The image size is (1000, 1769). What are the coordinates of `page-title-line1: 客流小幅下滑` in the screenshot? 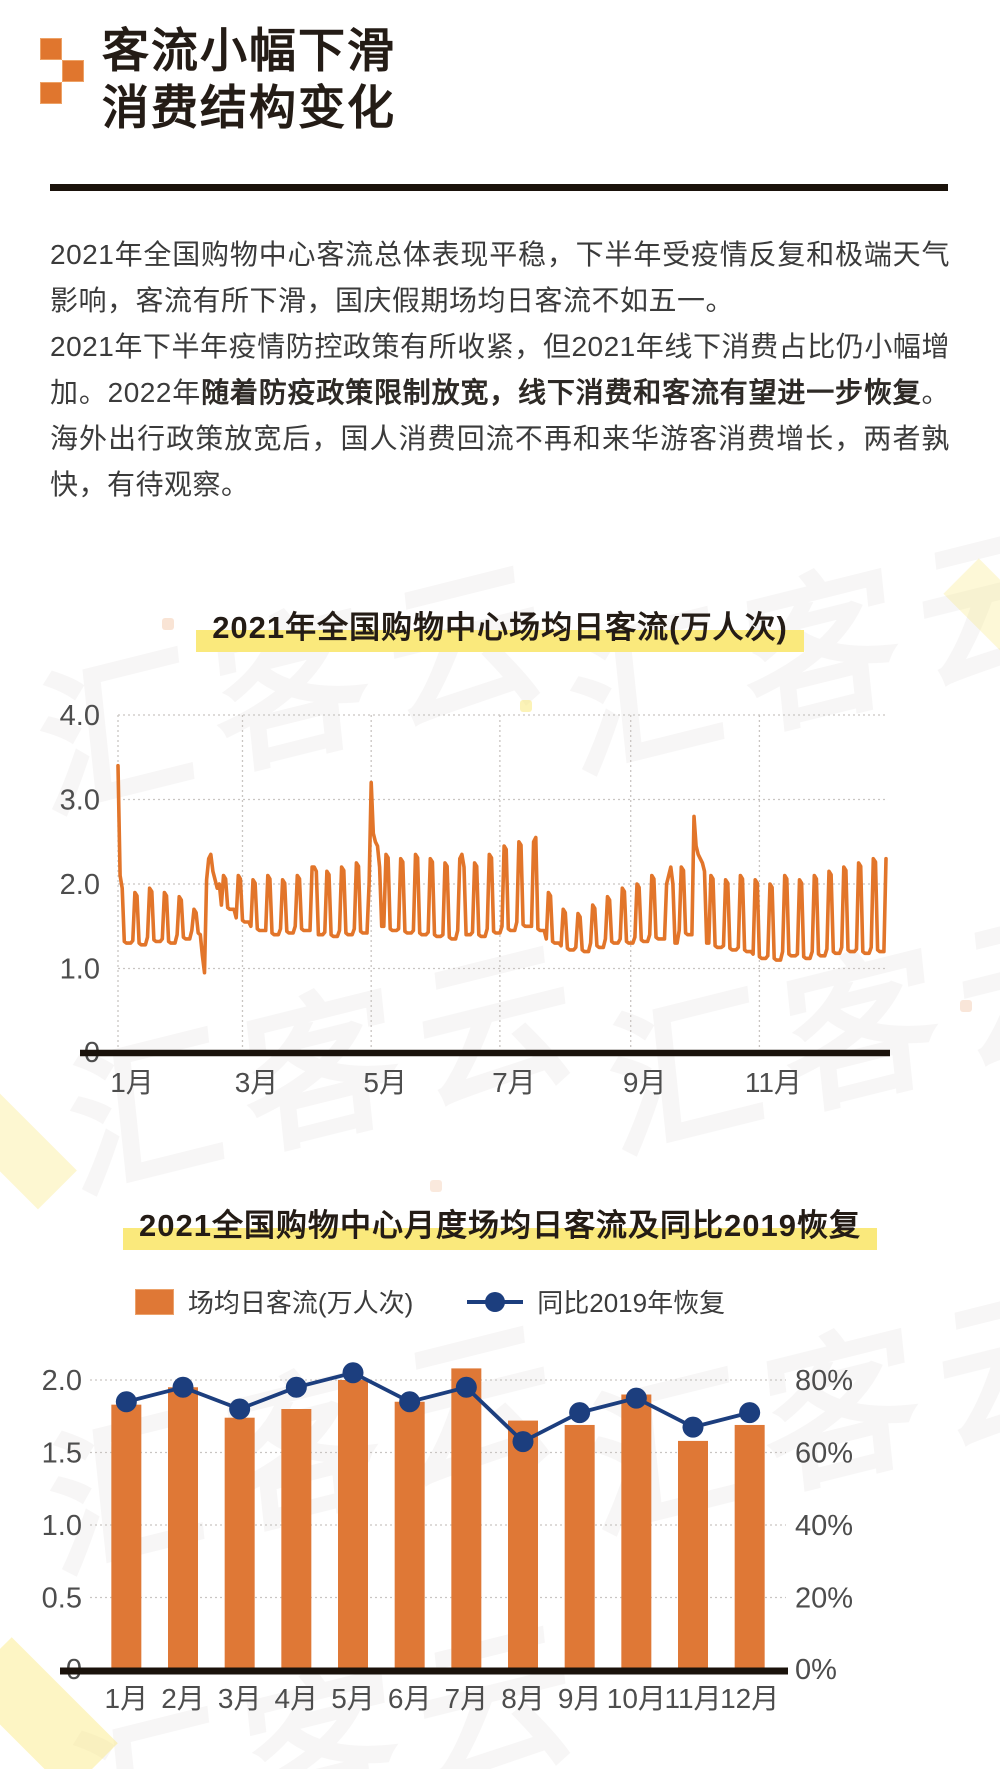 It's located at (249, 50).